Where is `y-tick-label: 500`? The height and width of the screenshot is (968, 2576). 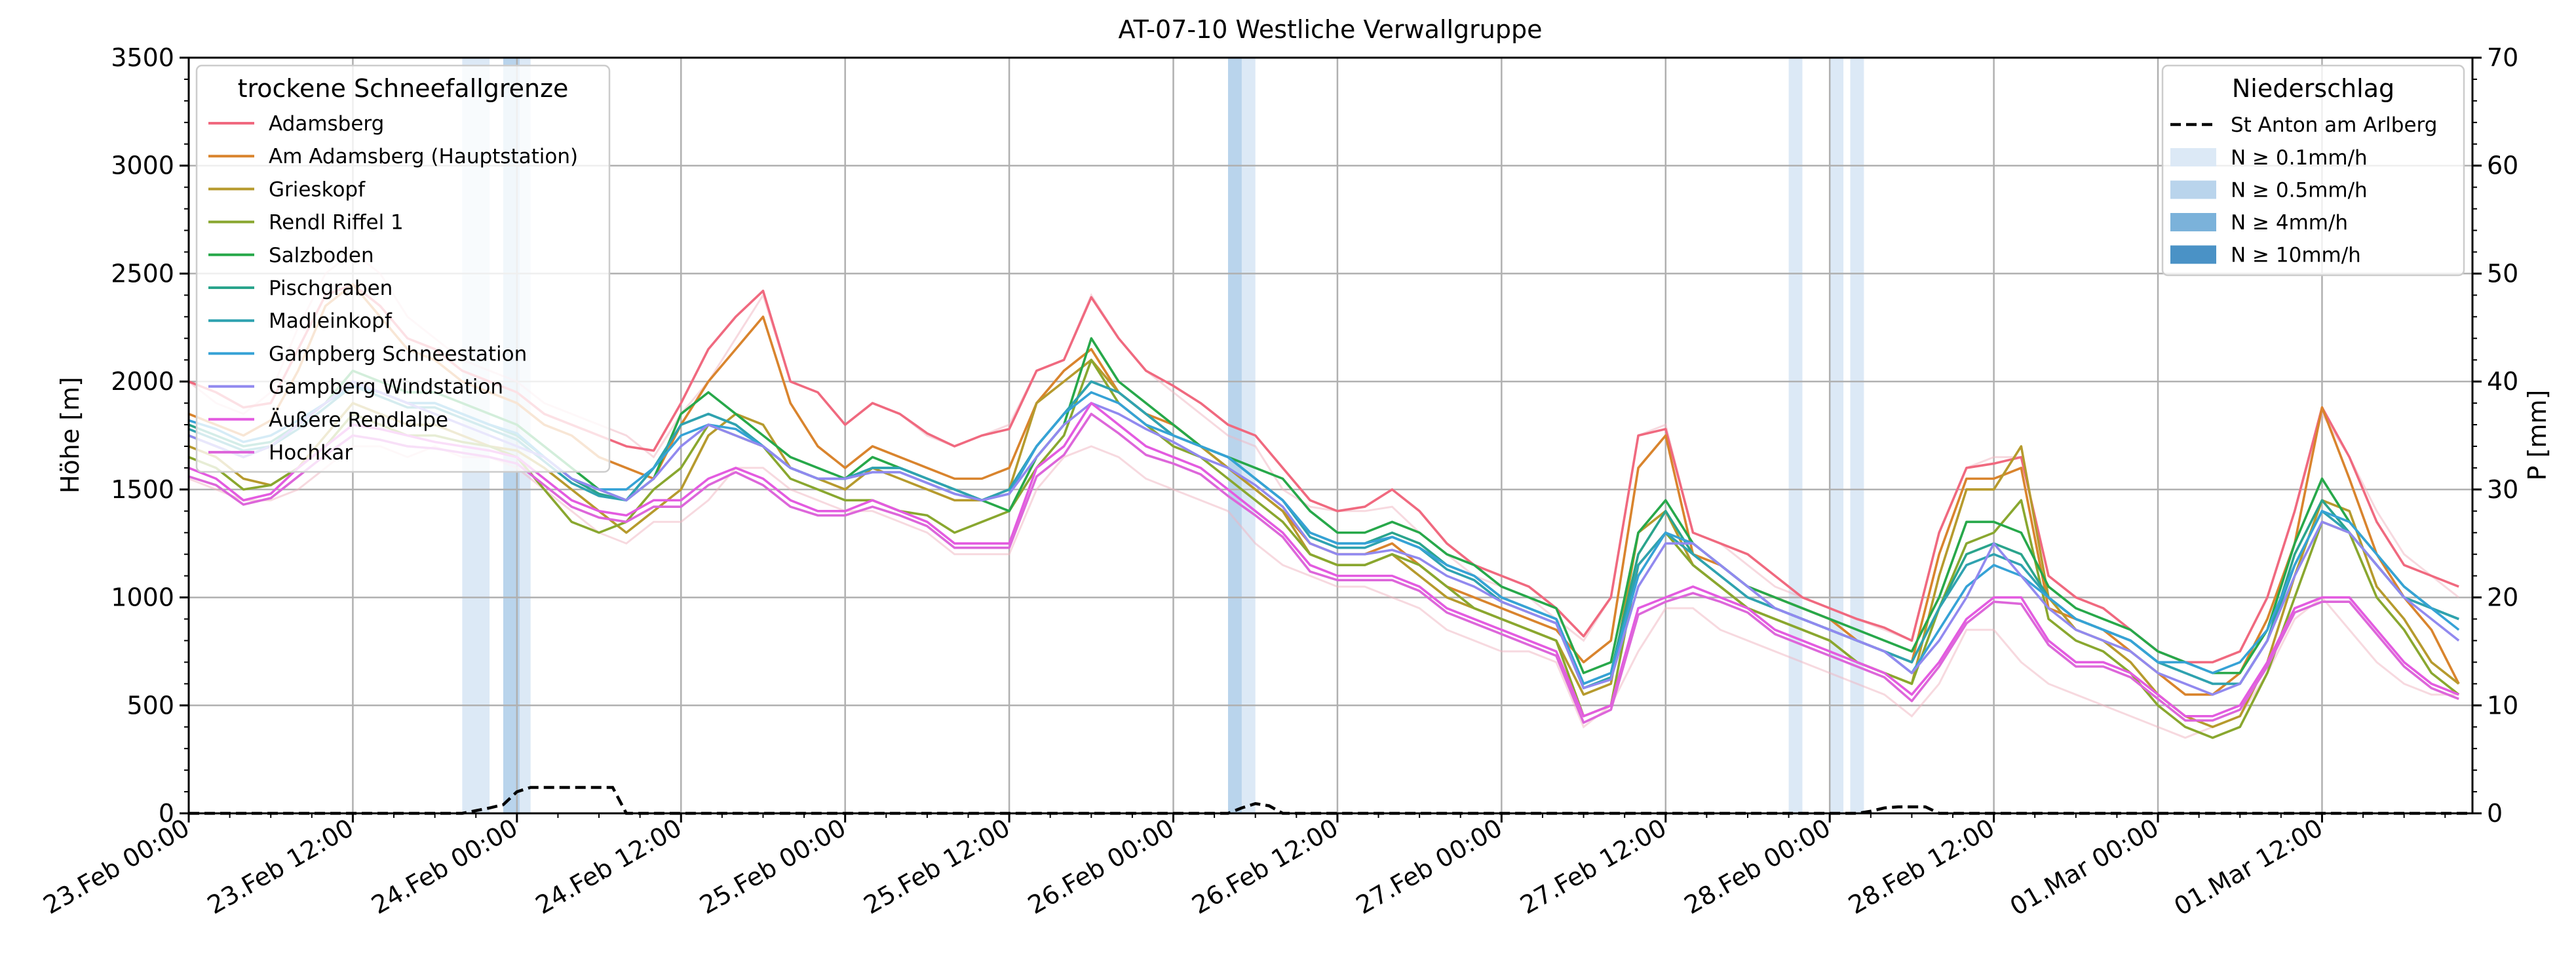 y-tick-label: 500 is located at coordinates (150, 706).